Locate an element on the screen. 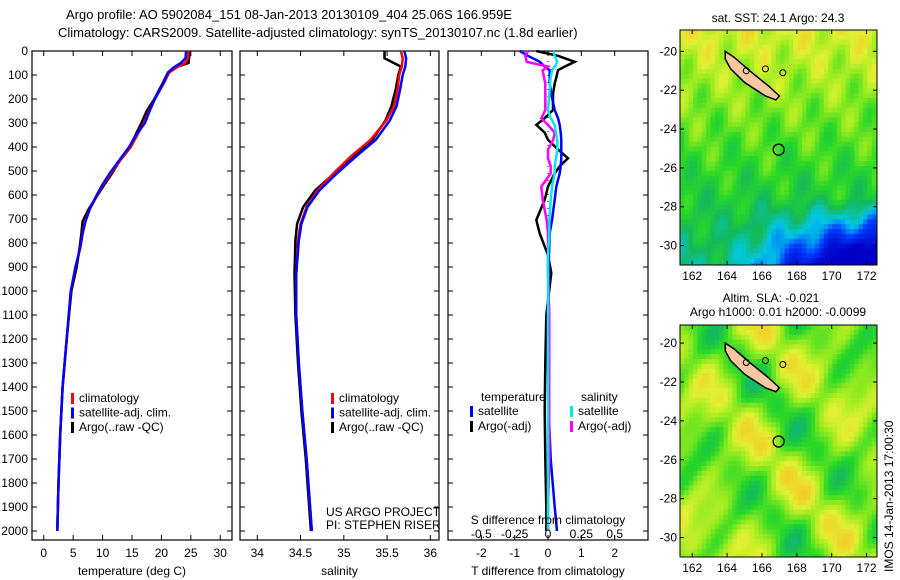 This screenshot has height=580, width=900. y-tick-label: 700 is located at coordinates (18, 219).